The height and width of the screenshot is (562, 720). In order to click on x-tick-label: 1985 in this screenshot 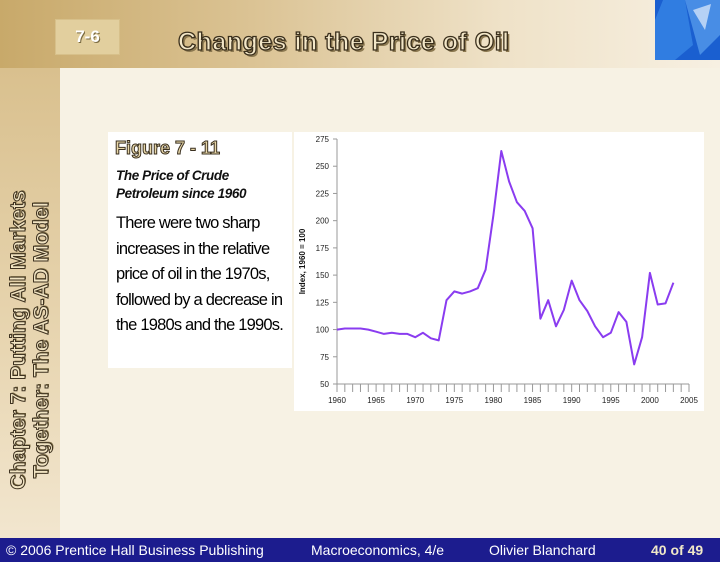, I will do `click(533, 400)`.